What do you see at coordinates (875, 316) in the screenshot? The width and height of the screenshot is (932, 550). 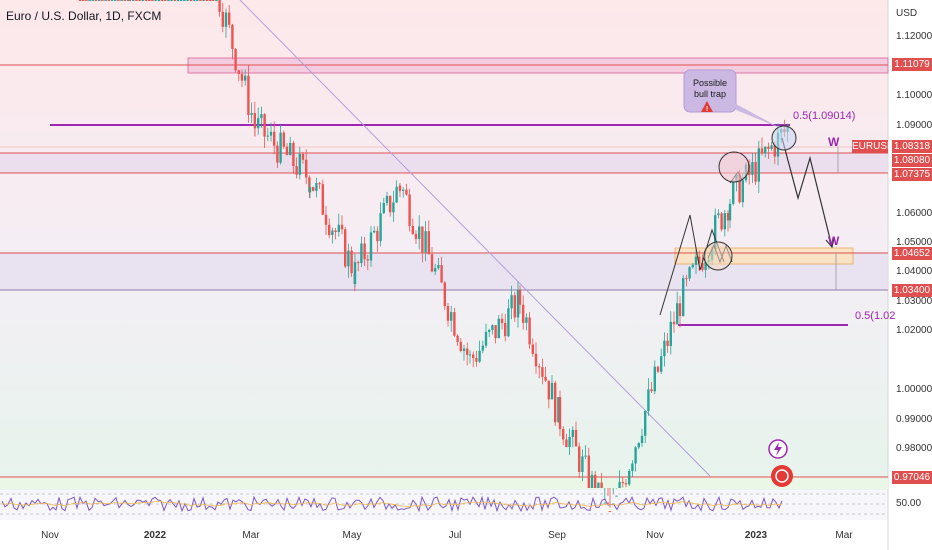 I see `fib-bottom-label: 0.5(1.02` at bounding box center [875, 316].